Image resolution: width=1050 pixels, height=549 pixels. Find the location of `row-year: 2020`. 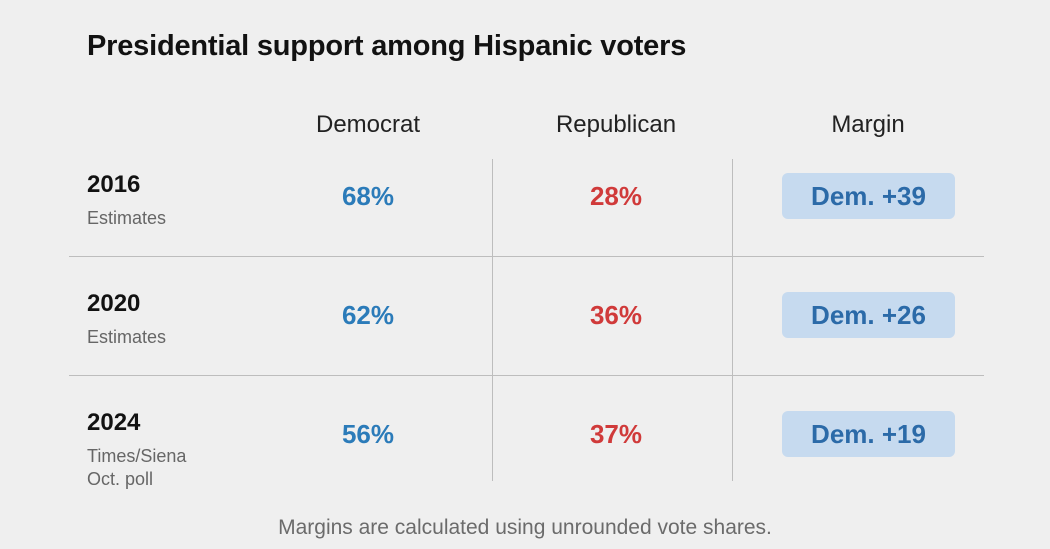

row-year: 2020 is located at coordinates (114, 303).